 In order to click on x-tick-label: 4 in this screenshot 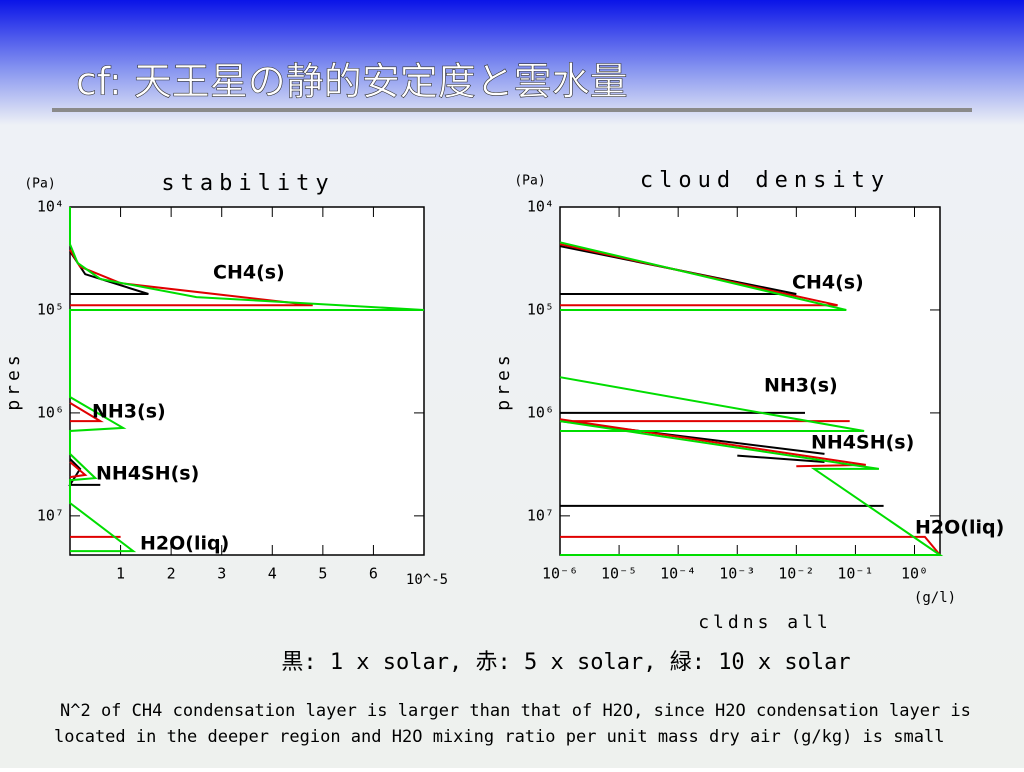, I will do `click(272, 574)`.